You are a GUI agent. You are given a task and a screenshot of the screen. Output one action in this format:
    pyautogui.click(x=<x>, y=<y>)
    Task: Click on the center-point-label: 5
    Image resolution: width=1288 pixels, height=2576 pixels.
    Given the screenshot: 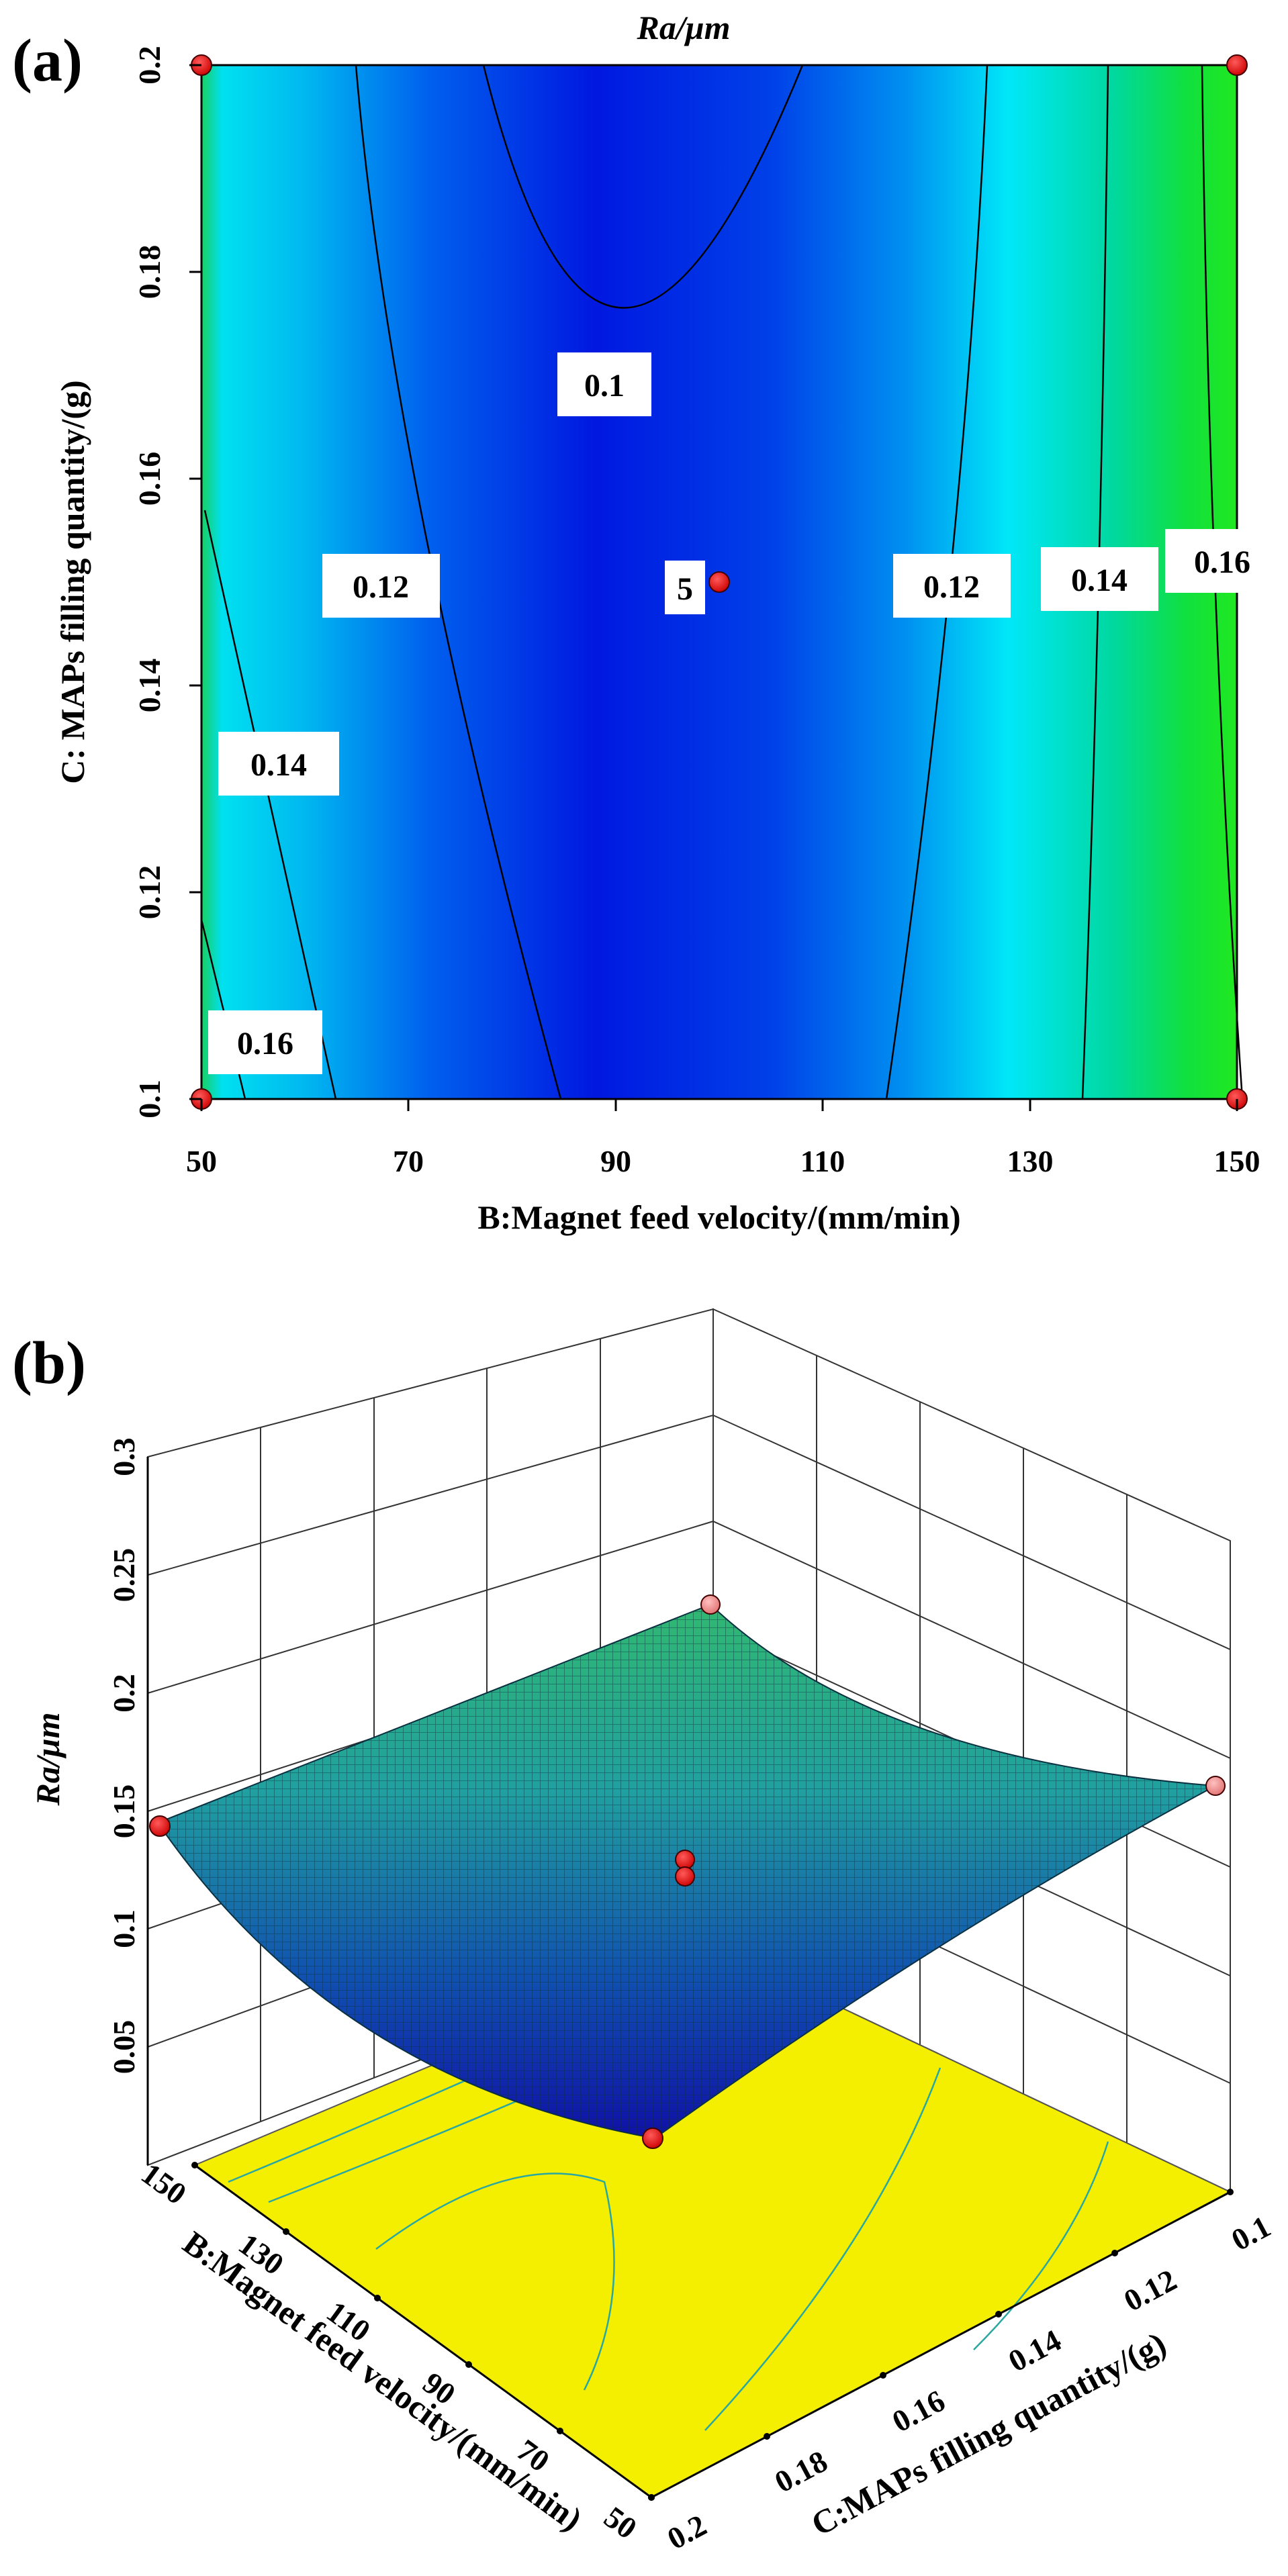 What is the action you would take?
    pyautogui.click(x=685, y=589)
    